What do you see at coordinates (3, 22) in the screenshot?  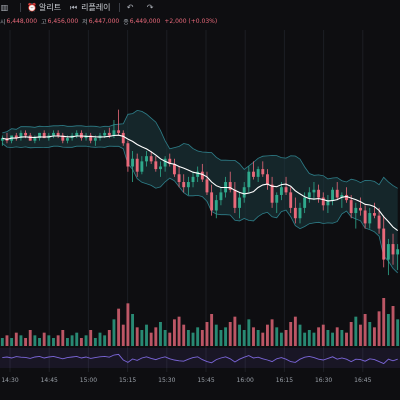 I see `open-key: 시` at bounding box center [3, 22].